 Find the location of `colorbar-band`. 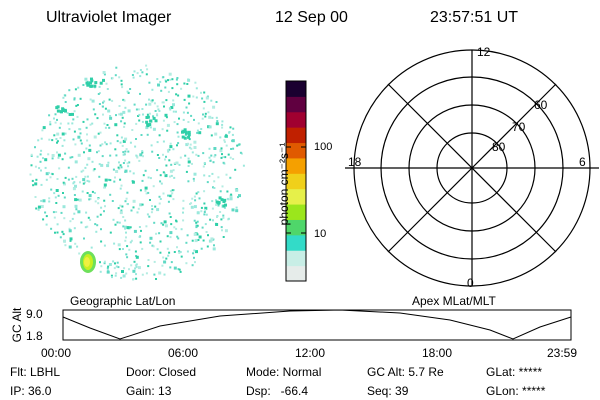

colorbar-band is located at coordinates (296, 165).